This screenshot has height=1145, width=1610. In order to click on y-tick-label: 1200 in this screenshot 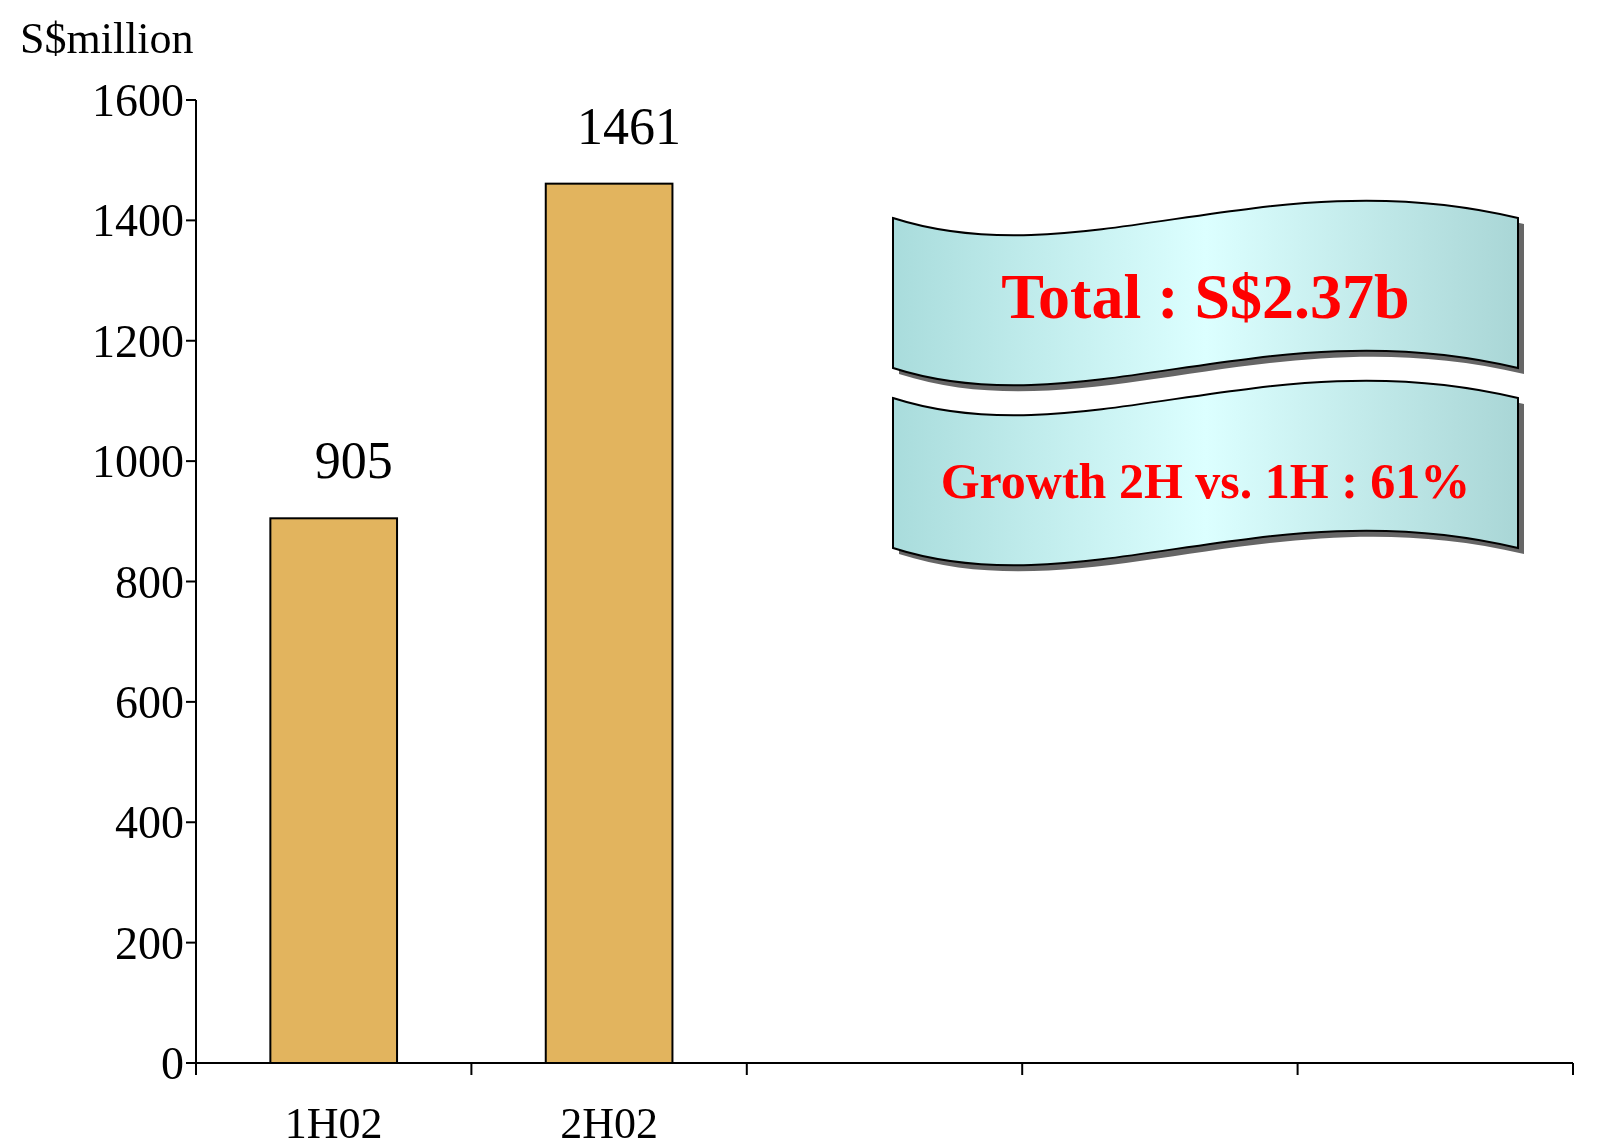, I will do `click(138, 341)`.